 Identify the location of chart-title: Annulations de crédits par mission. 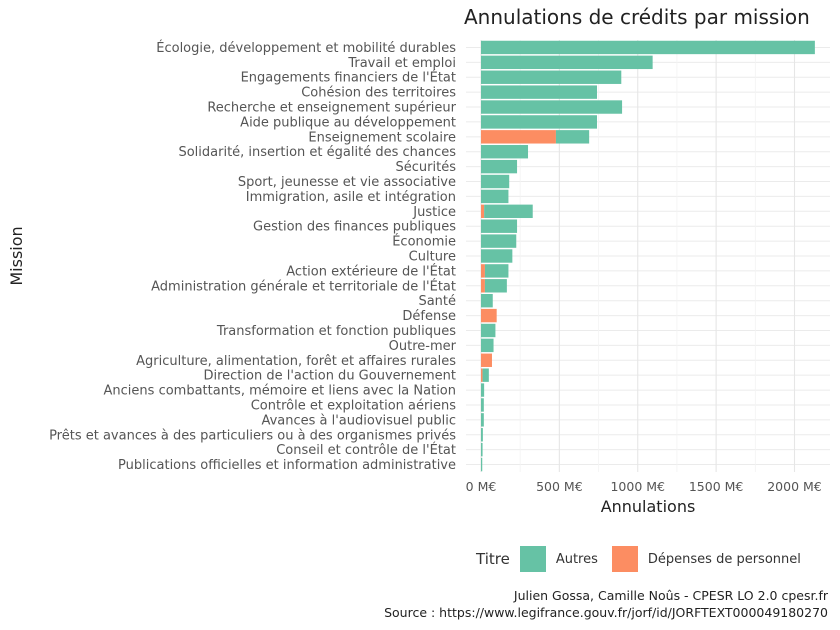
(637, 17).